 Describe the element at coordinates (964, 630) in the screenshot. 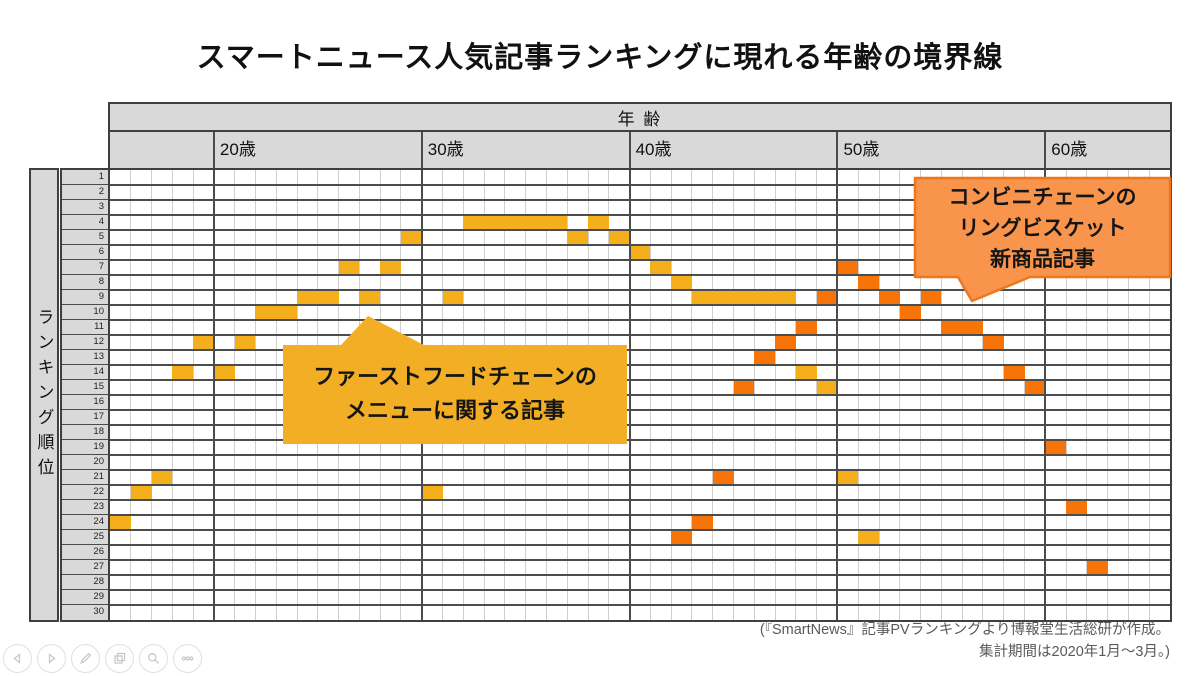

I see `source-note-line1: (『SmartNews』記事PVランキングより博報堂生活総研が作成。` at that location.